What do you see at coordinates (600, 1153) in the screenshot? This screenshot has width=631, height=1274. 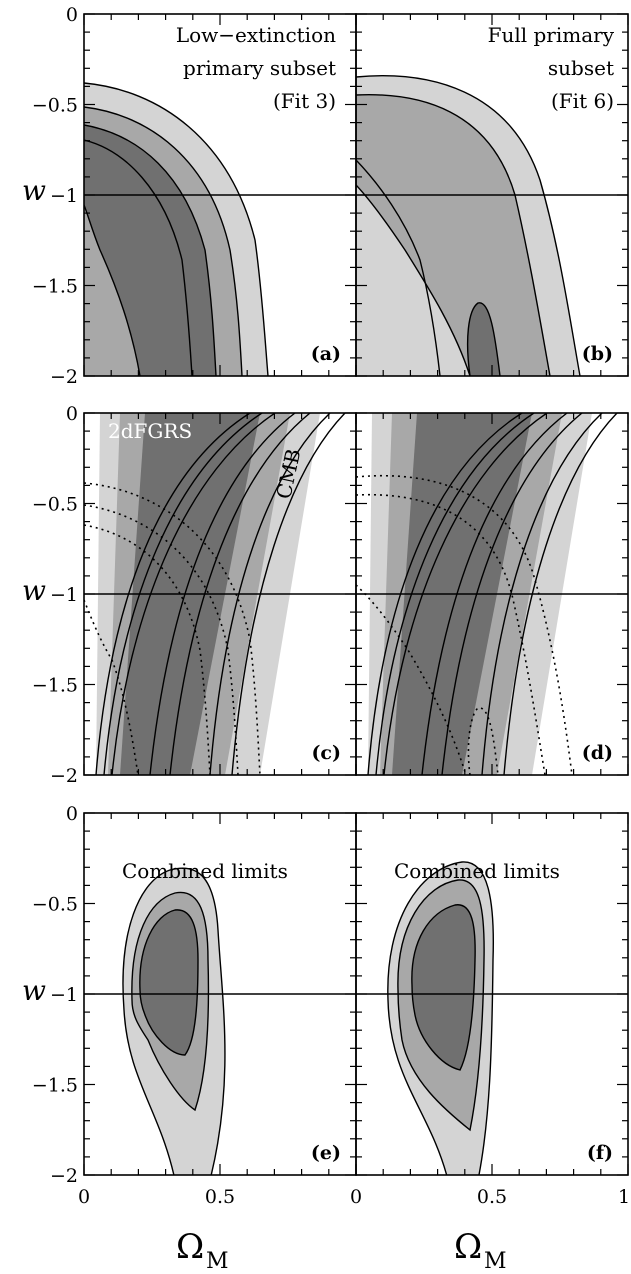 I see `panel-f-label: (f)` at bounding box center [600, 1153].